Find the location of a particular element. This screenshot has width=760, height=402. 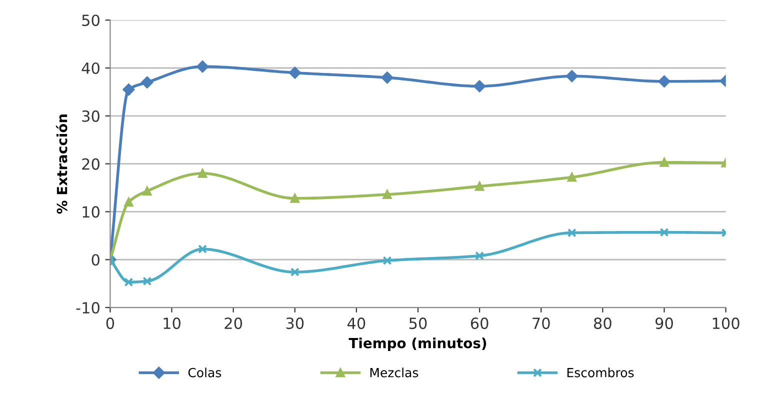

x-tick-label: 30 is located at coordinates (295, 324).